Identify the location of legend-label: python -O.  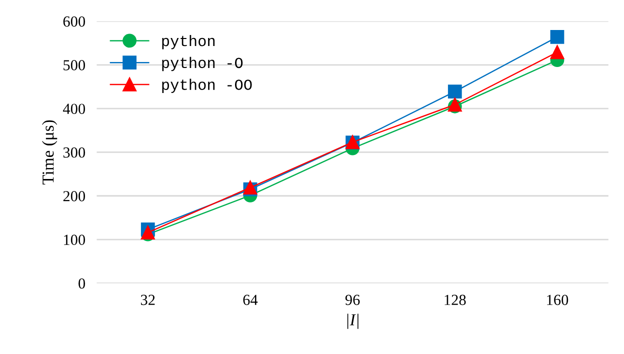
(202, 64).